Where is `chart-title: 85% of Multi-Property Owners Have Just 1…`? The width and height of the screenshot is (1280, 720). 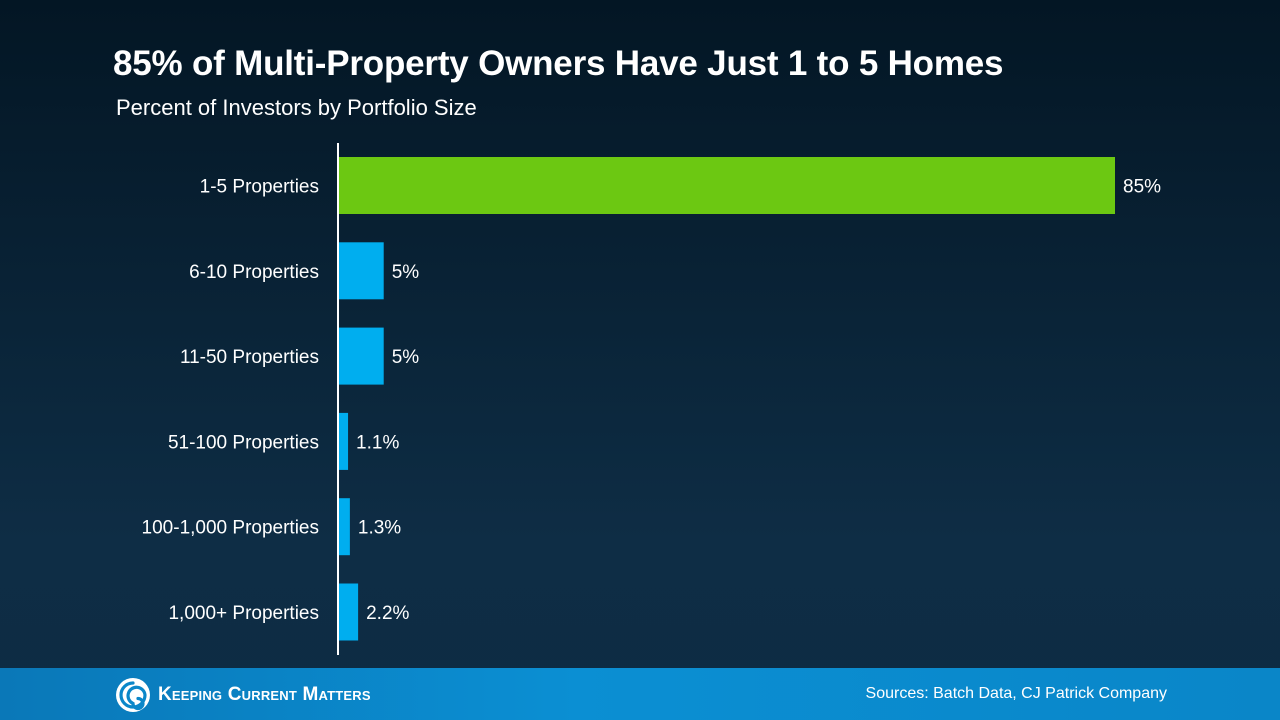
chart-title: 85% of Multi-Property Owners Have Just 1… is located at coordinates (558, 63).